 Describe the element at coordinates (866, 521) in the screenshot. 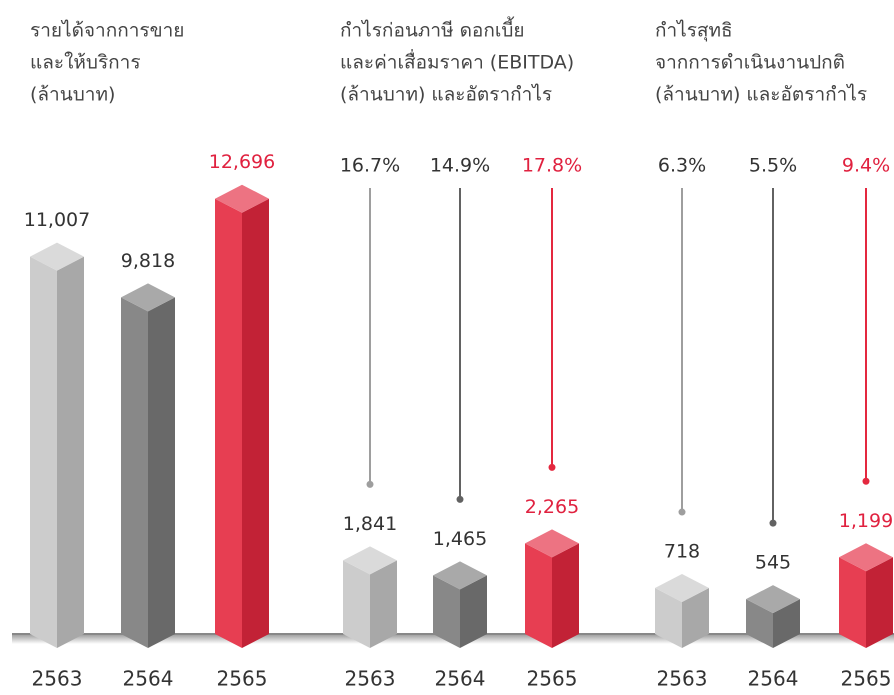

I see `value-label: 1,199` at that location.